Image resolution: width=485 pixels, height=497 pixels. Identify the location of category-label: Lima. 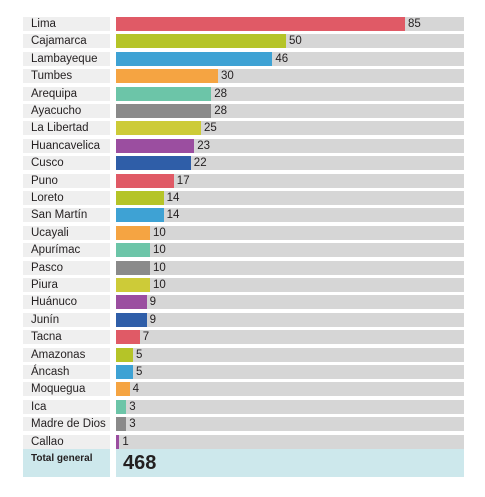
(43, 24).